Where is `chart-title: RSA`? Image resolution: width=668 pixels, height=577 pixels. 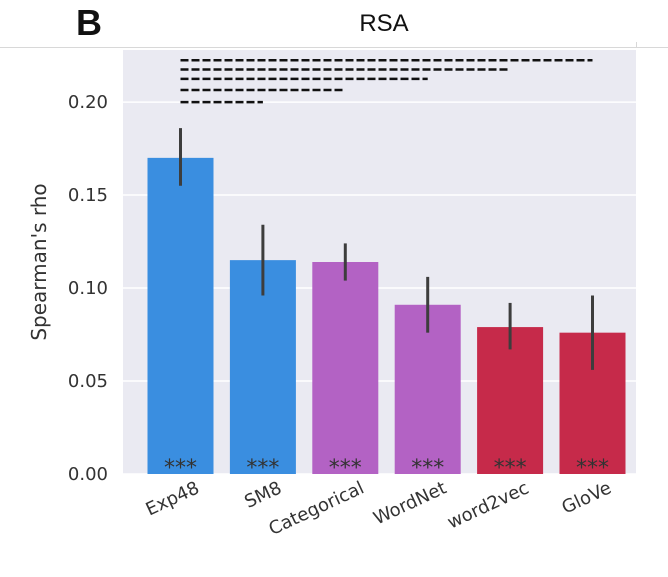
chart-title: RSA is located at coordinates (384, 23).